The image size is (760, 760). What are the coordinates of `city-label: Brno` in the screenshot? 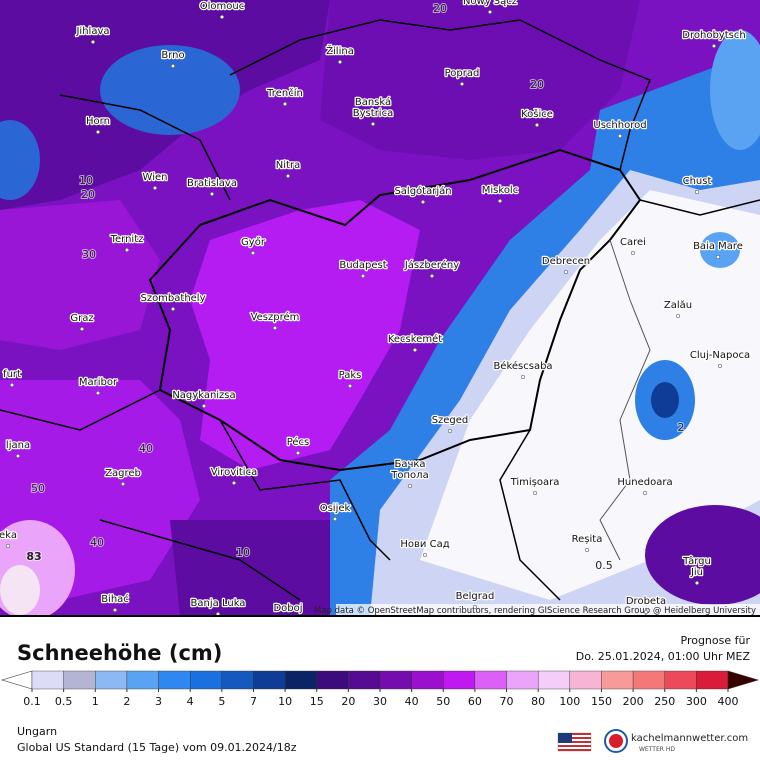 It's located at (172, 55).